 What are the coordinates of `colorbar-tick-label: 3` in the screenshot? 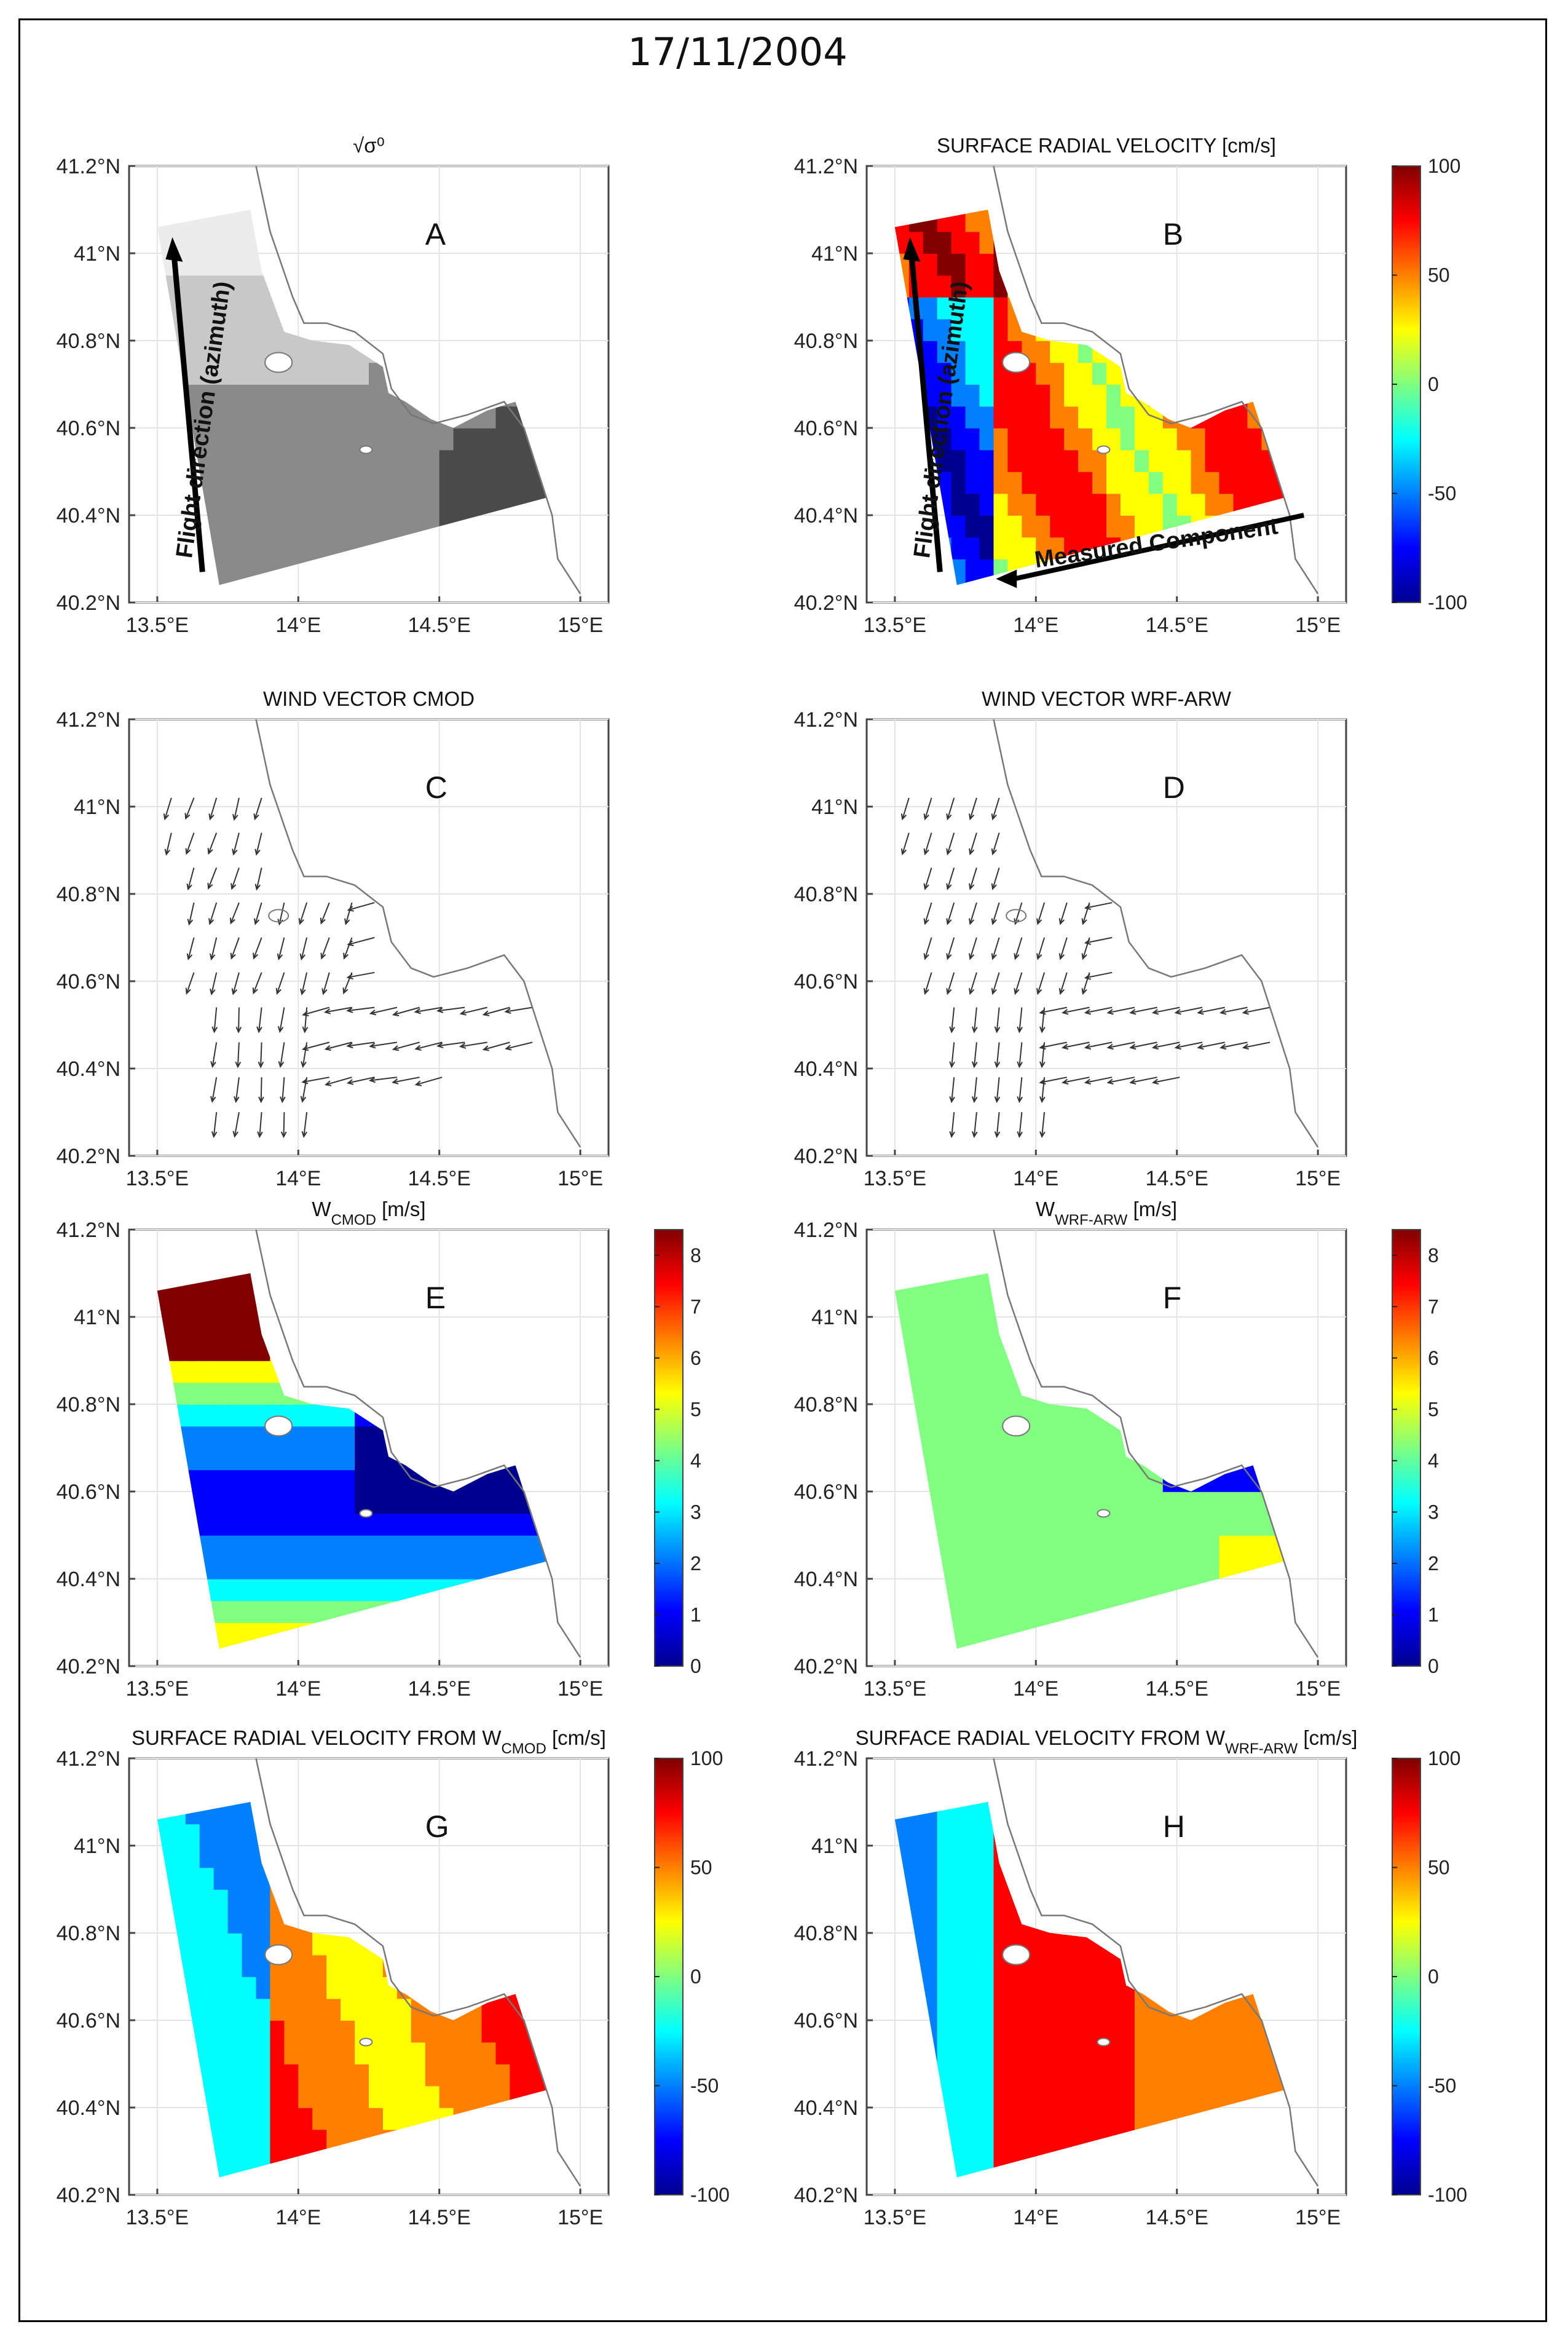 It's located at (1433, 1512).